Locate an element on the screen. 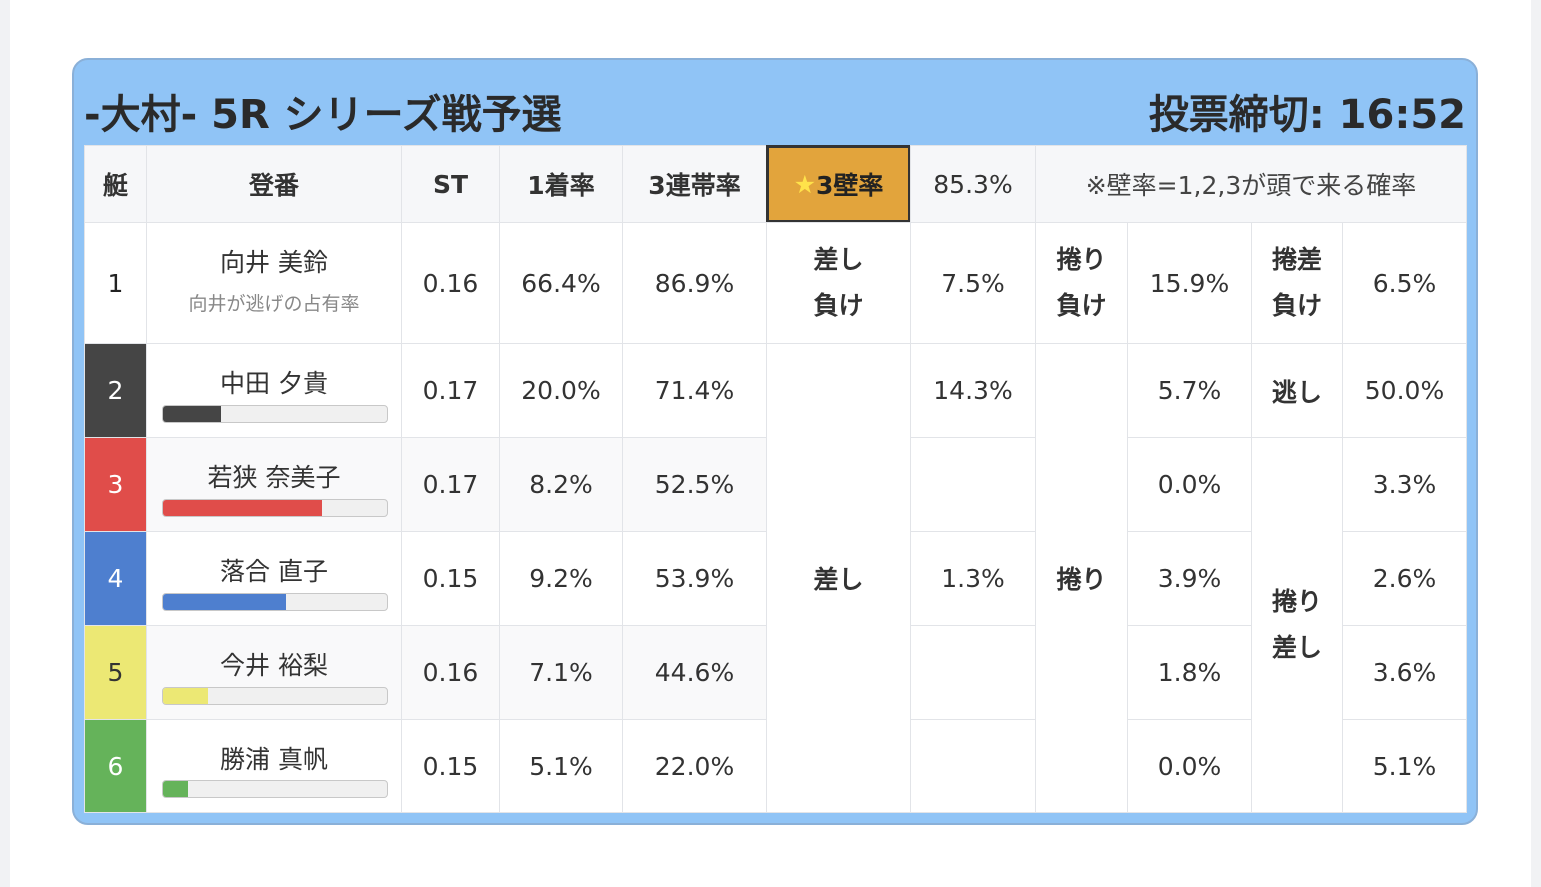 Image resolution: width=1541 pixels, height=887 pixels. win-rate: 8.2% is located at coordinates (561, 484).